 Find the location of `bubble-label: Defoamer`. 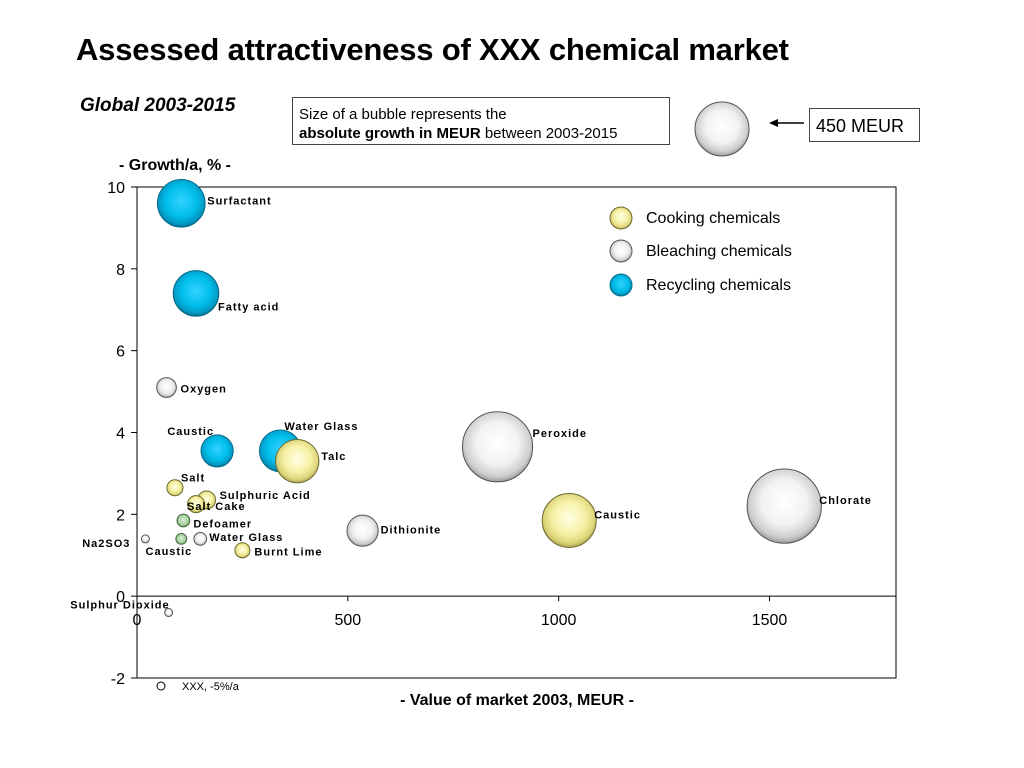

bubble-label: Defoamer is located at coordinates (222, 524).